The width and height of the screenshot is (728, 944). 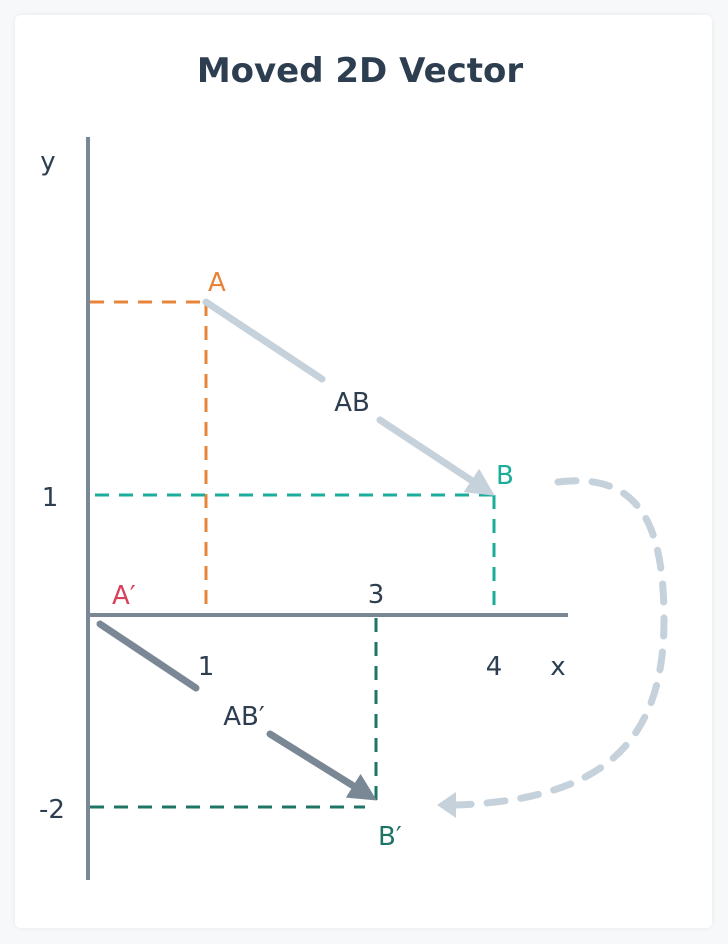 I want to click on point-B-label: B, so click(x=505, y=476).